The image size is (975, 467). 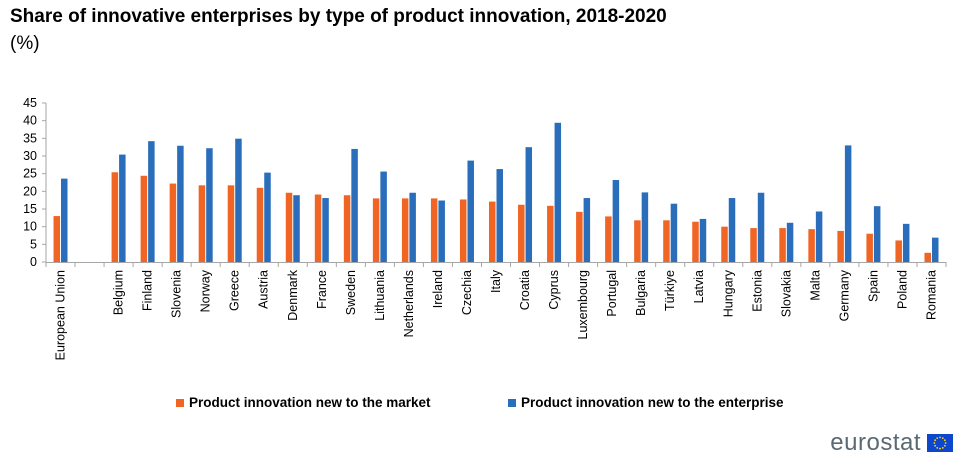 I want to click on category-label: Ireland, so click(x=438, y=289).